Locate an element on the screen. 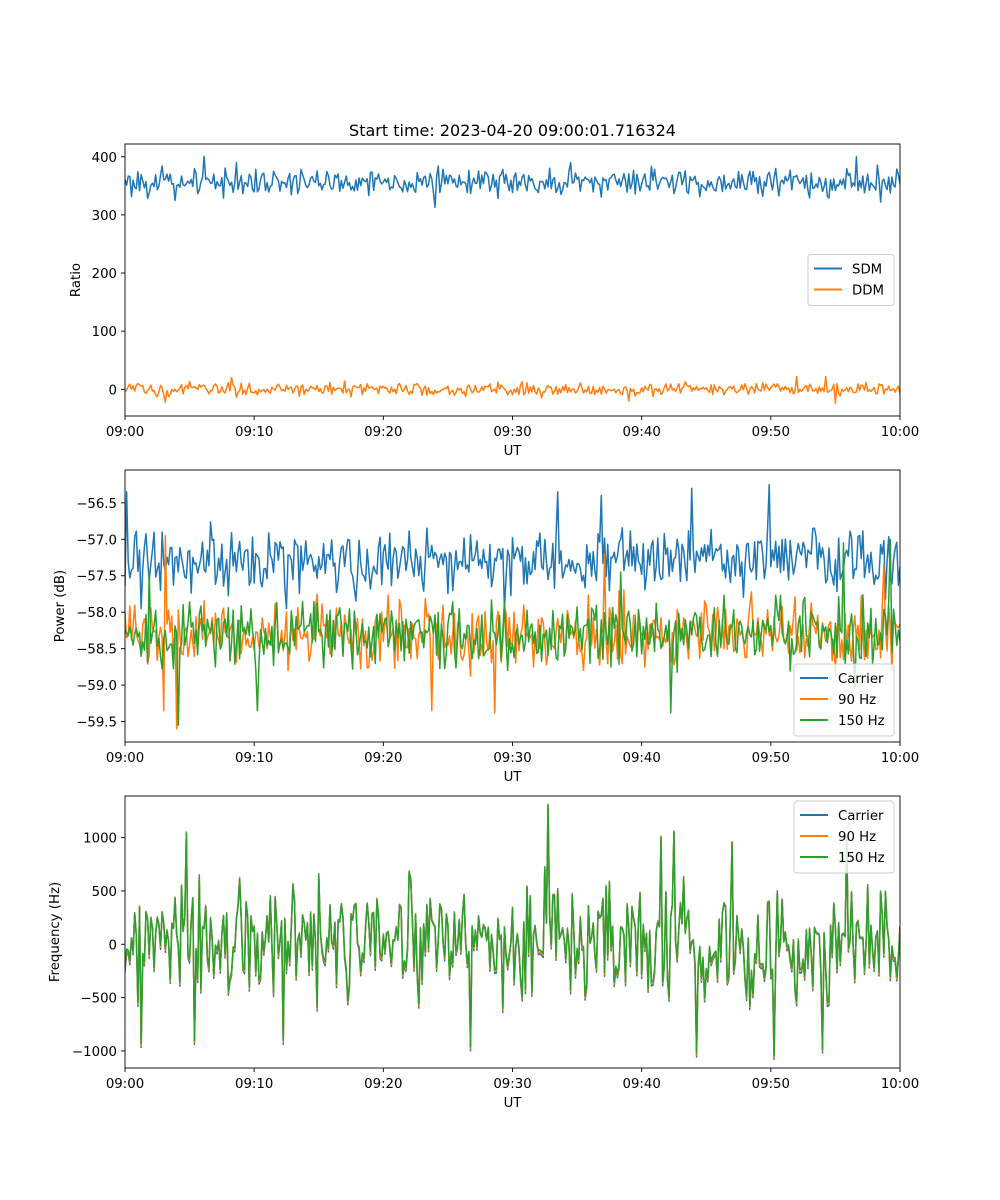 This screenshot has width=1000, height=1200. y-tick-label: −500 is located at coordinates (98, 999).